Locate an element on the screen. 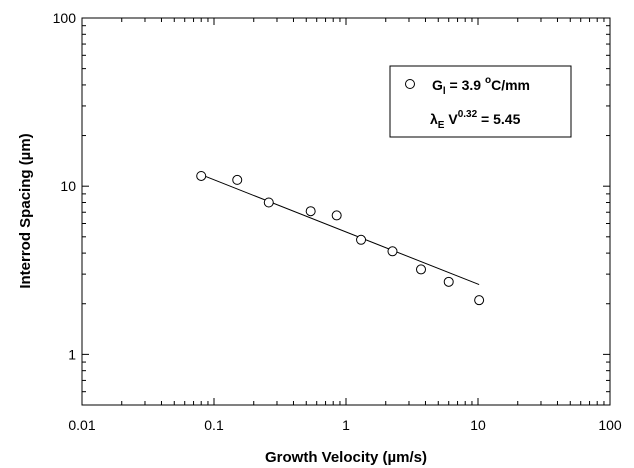  legend-entry-fit: λE V0.32 = 5.45 is located at coordinates (475, 120).